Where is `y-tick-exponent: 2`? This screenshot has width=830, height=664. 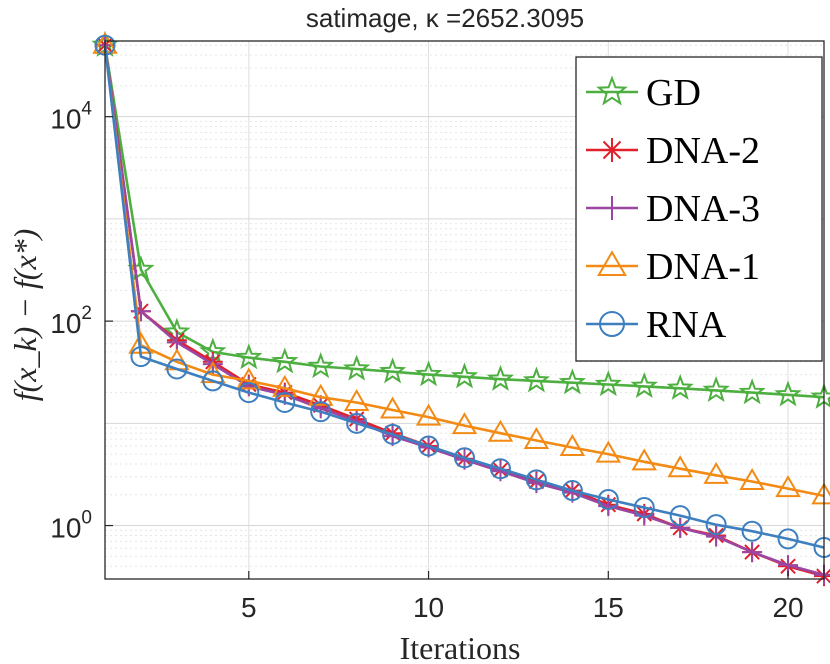
y-tick-exponent: 2 is located at coordinates (86, 313).